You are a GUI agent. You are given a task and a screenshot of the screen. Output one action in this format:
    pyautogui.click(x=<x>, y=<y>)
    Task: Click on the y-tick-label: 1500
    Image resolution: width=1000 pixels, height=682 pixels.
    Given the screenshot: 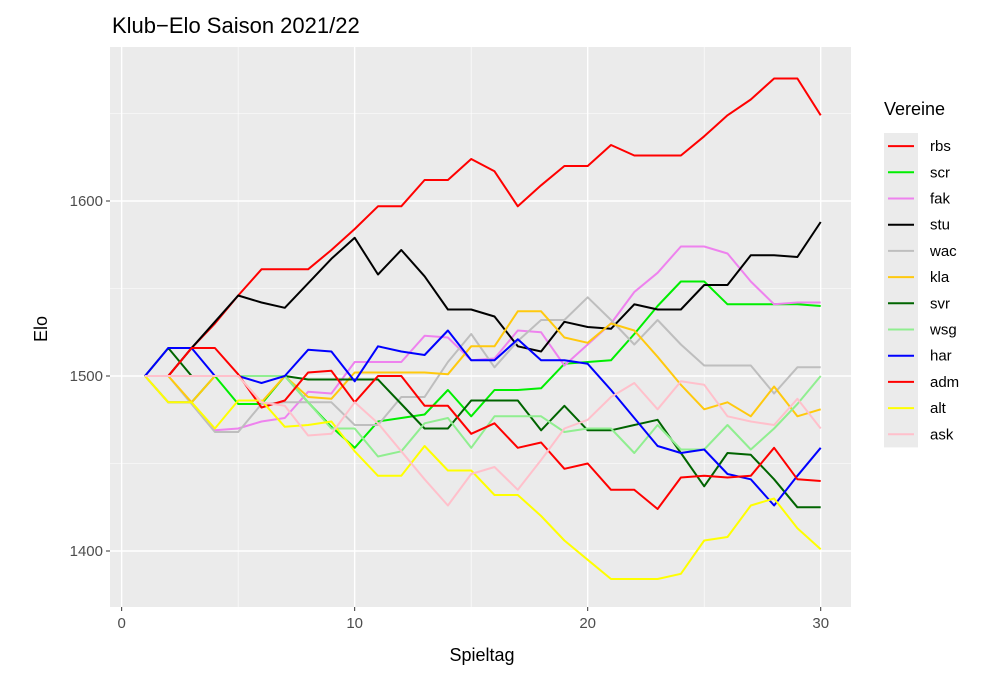 What is the action you would take?
    pyautogui.click(x=86, y=376)
    